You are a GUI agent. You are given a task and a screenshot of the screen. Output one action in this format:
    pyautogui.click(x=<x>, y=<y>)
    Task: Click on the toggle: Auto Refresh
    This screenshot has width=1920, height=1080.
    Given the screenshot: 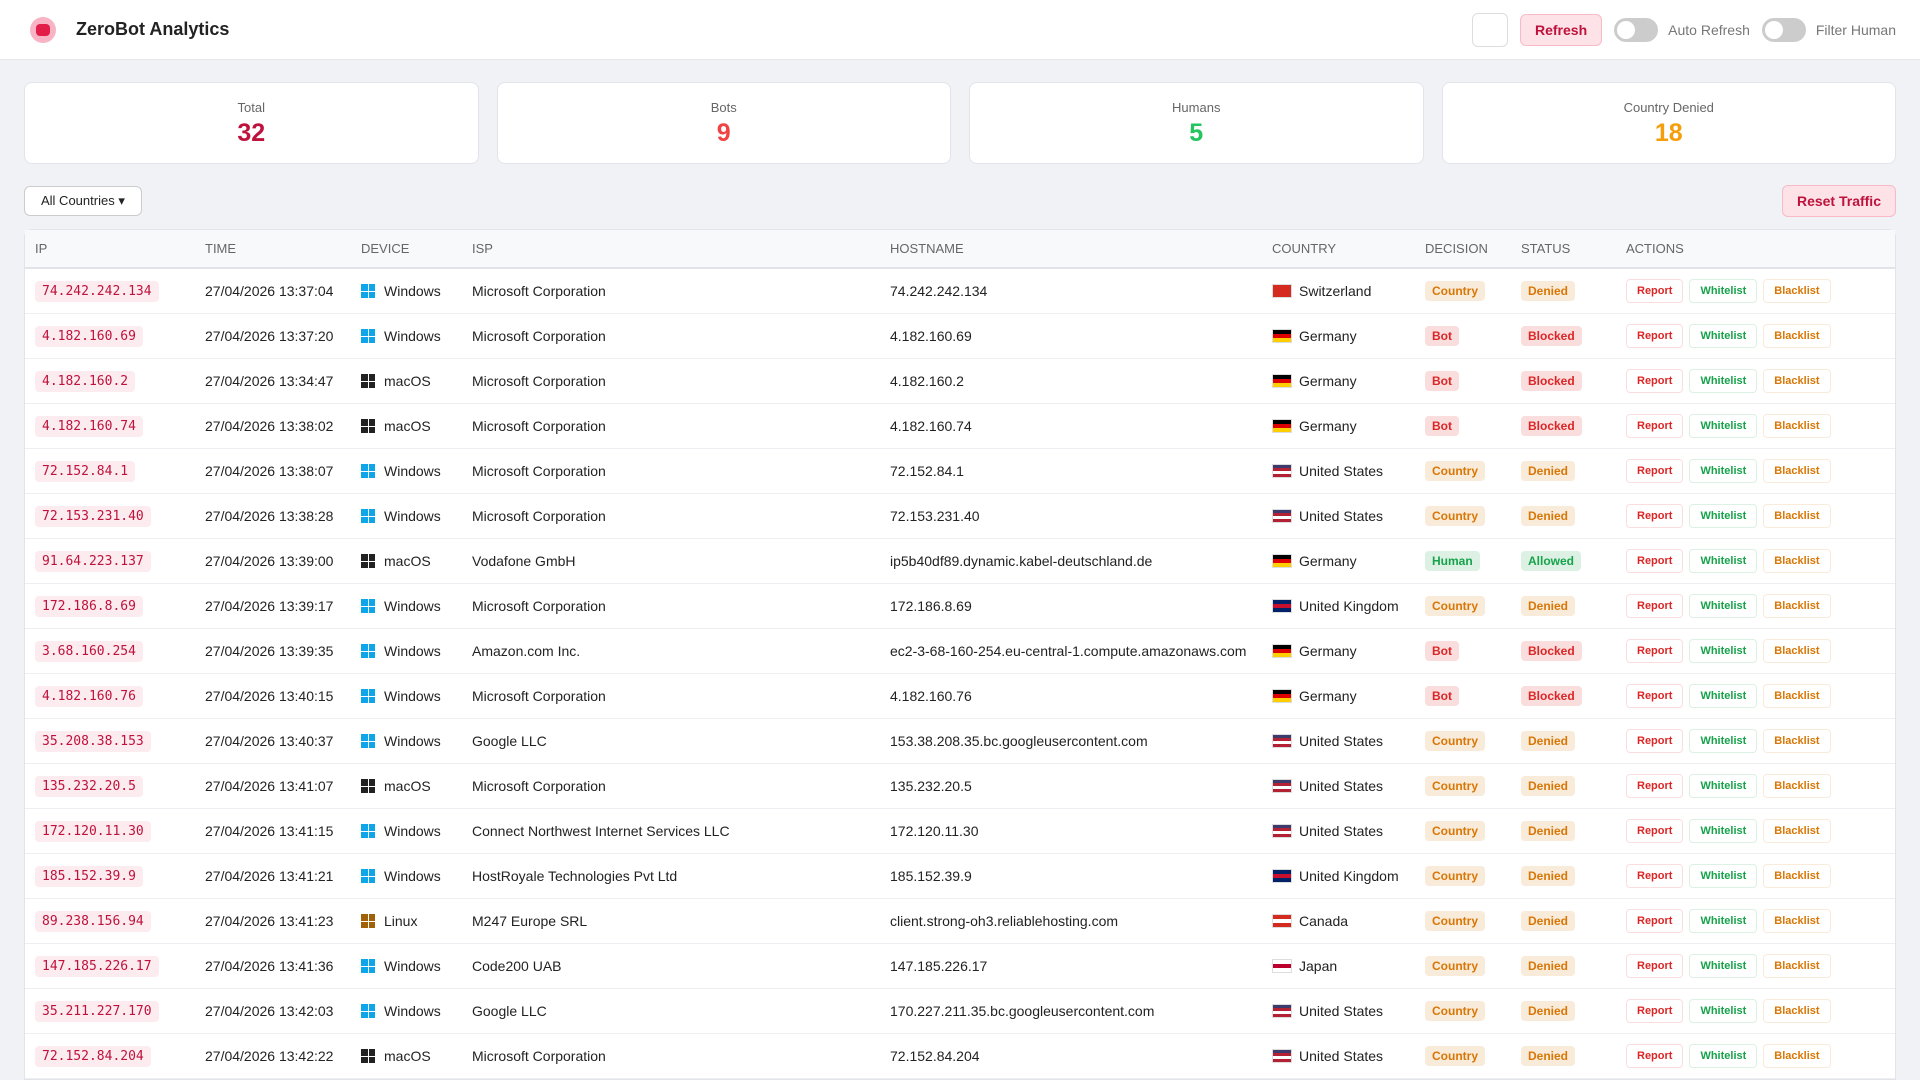 What is the action you would take?
    pyautogui.click(x=1682, y=30)
    